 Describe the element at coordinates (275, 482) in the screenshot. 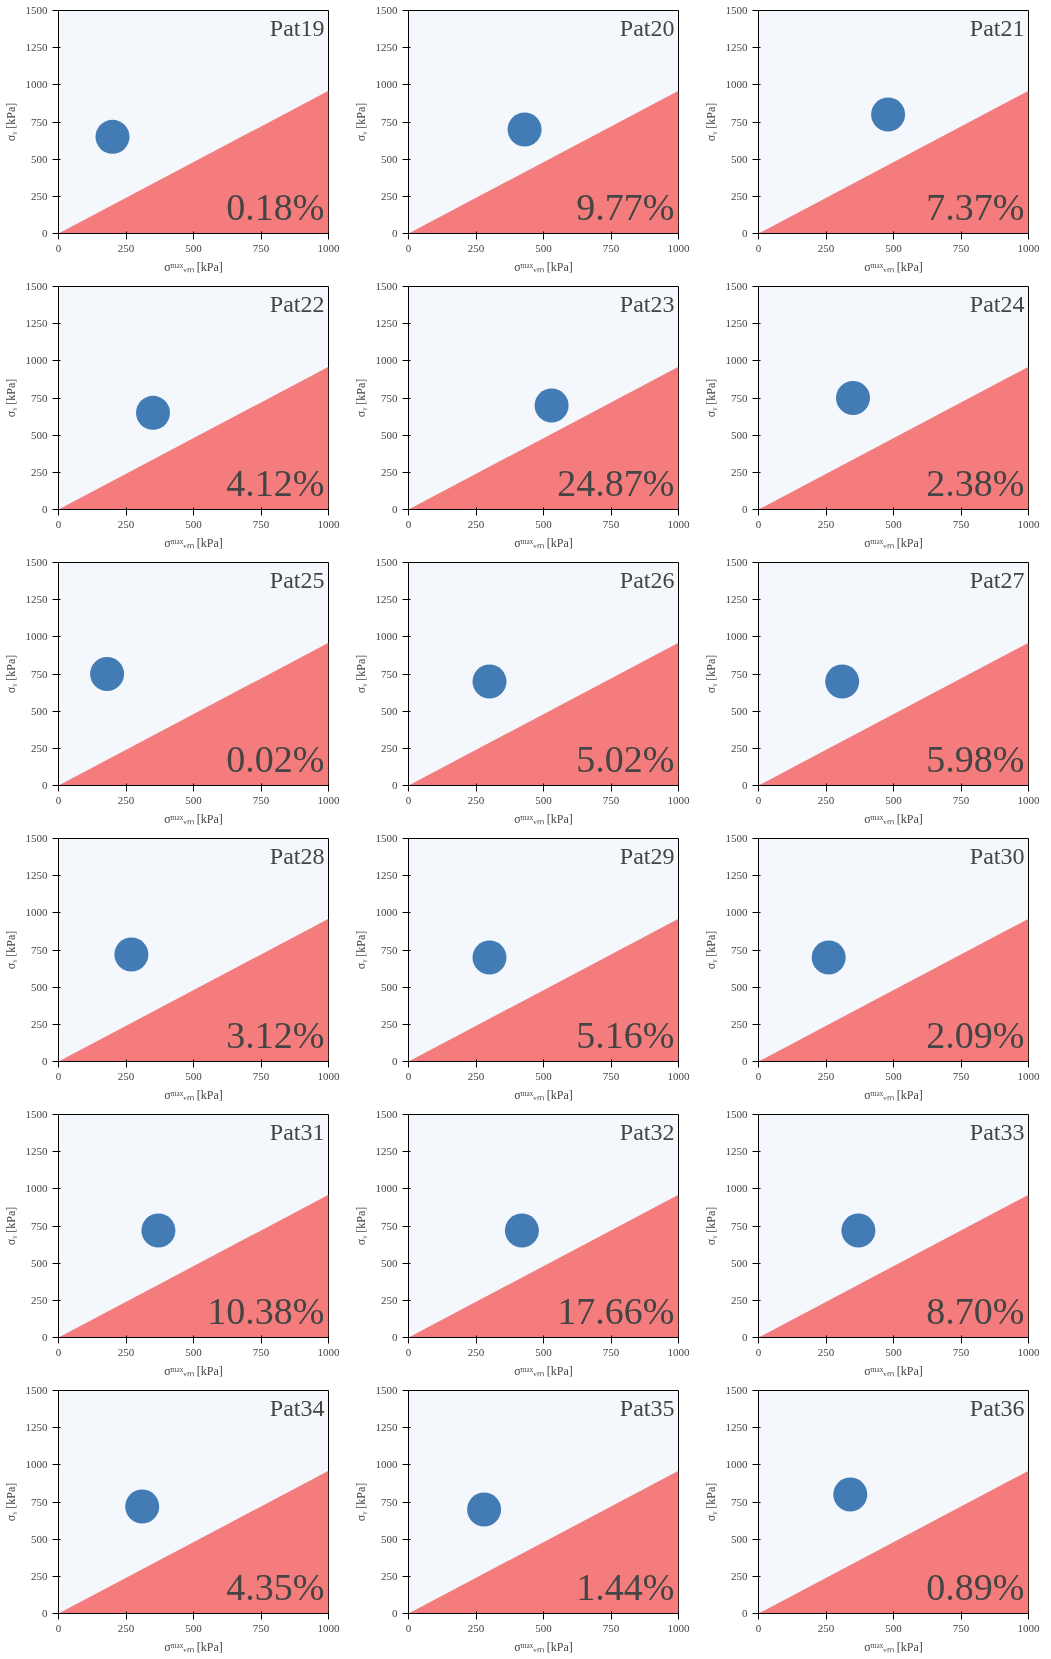

I see `annotation: 4.12%` at that location.